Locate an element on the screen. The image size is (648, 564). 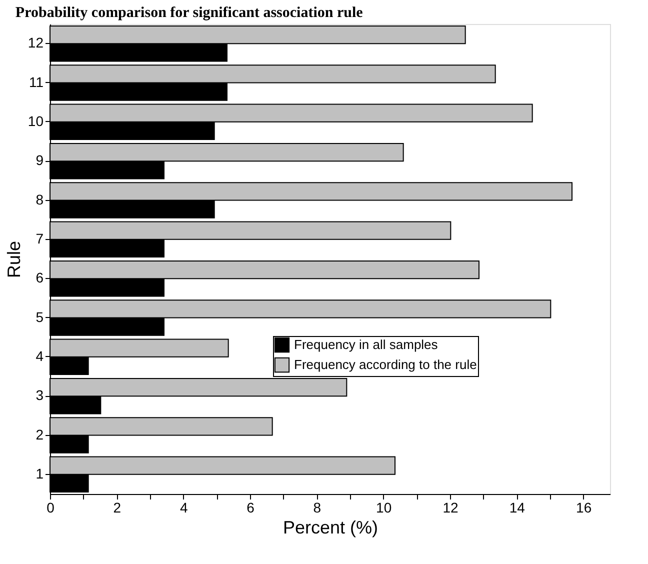
x-tick-label: 6 is located at coordinates (250, 508).